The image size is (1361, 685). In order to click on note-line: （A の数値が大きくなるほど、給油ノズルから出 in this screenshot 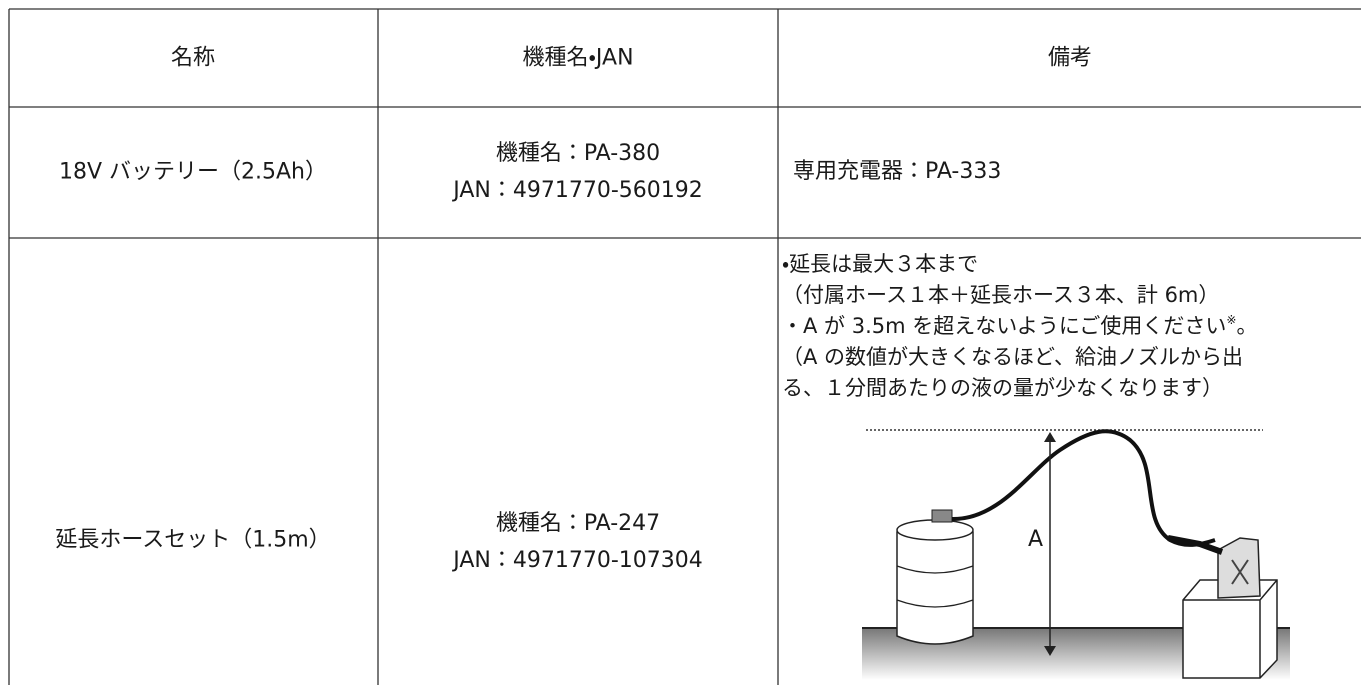, I will do `click(1012, 357)`.